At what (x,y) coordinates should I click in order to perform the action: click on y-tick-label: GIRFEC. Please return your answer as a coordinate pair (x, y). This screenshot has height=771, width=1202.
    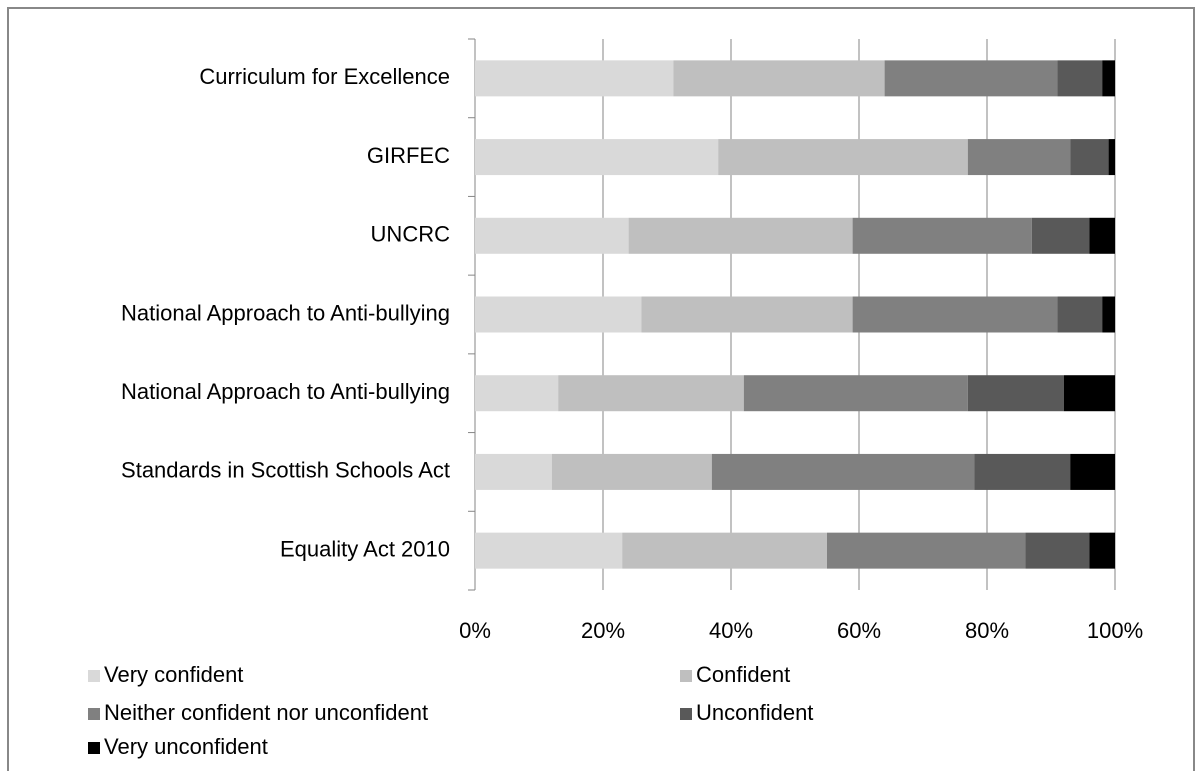
    Looking at the image, I should click on (408, 155).